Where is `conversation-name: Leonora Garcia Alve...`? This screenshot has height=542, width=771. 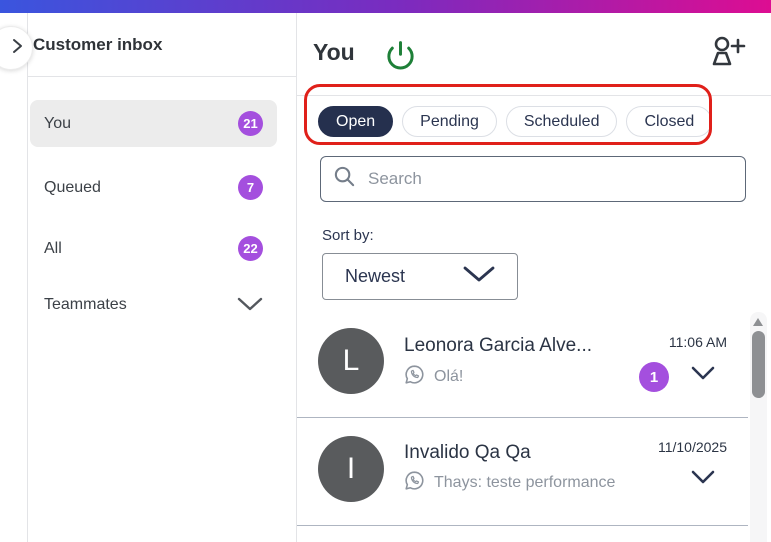 conversation-name: Leonora Garcia Alve... is located at coordinates (498, 345).